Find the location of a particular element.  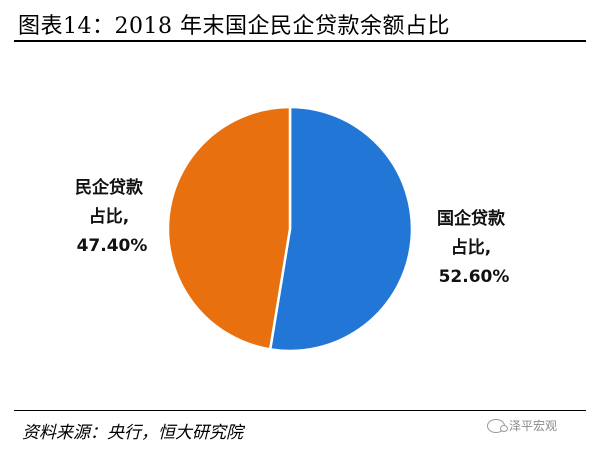

private-label-line-1: 民企贷款 is located at coordinates (109, 187).